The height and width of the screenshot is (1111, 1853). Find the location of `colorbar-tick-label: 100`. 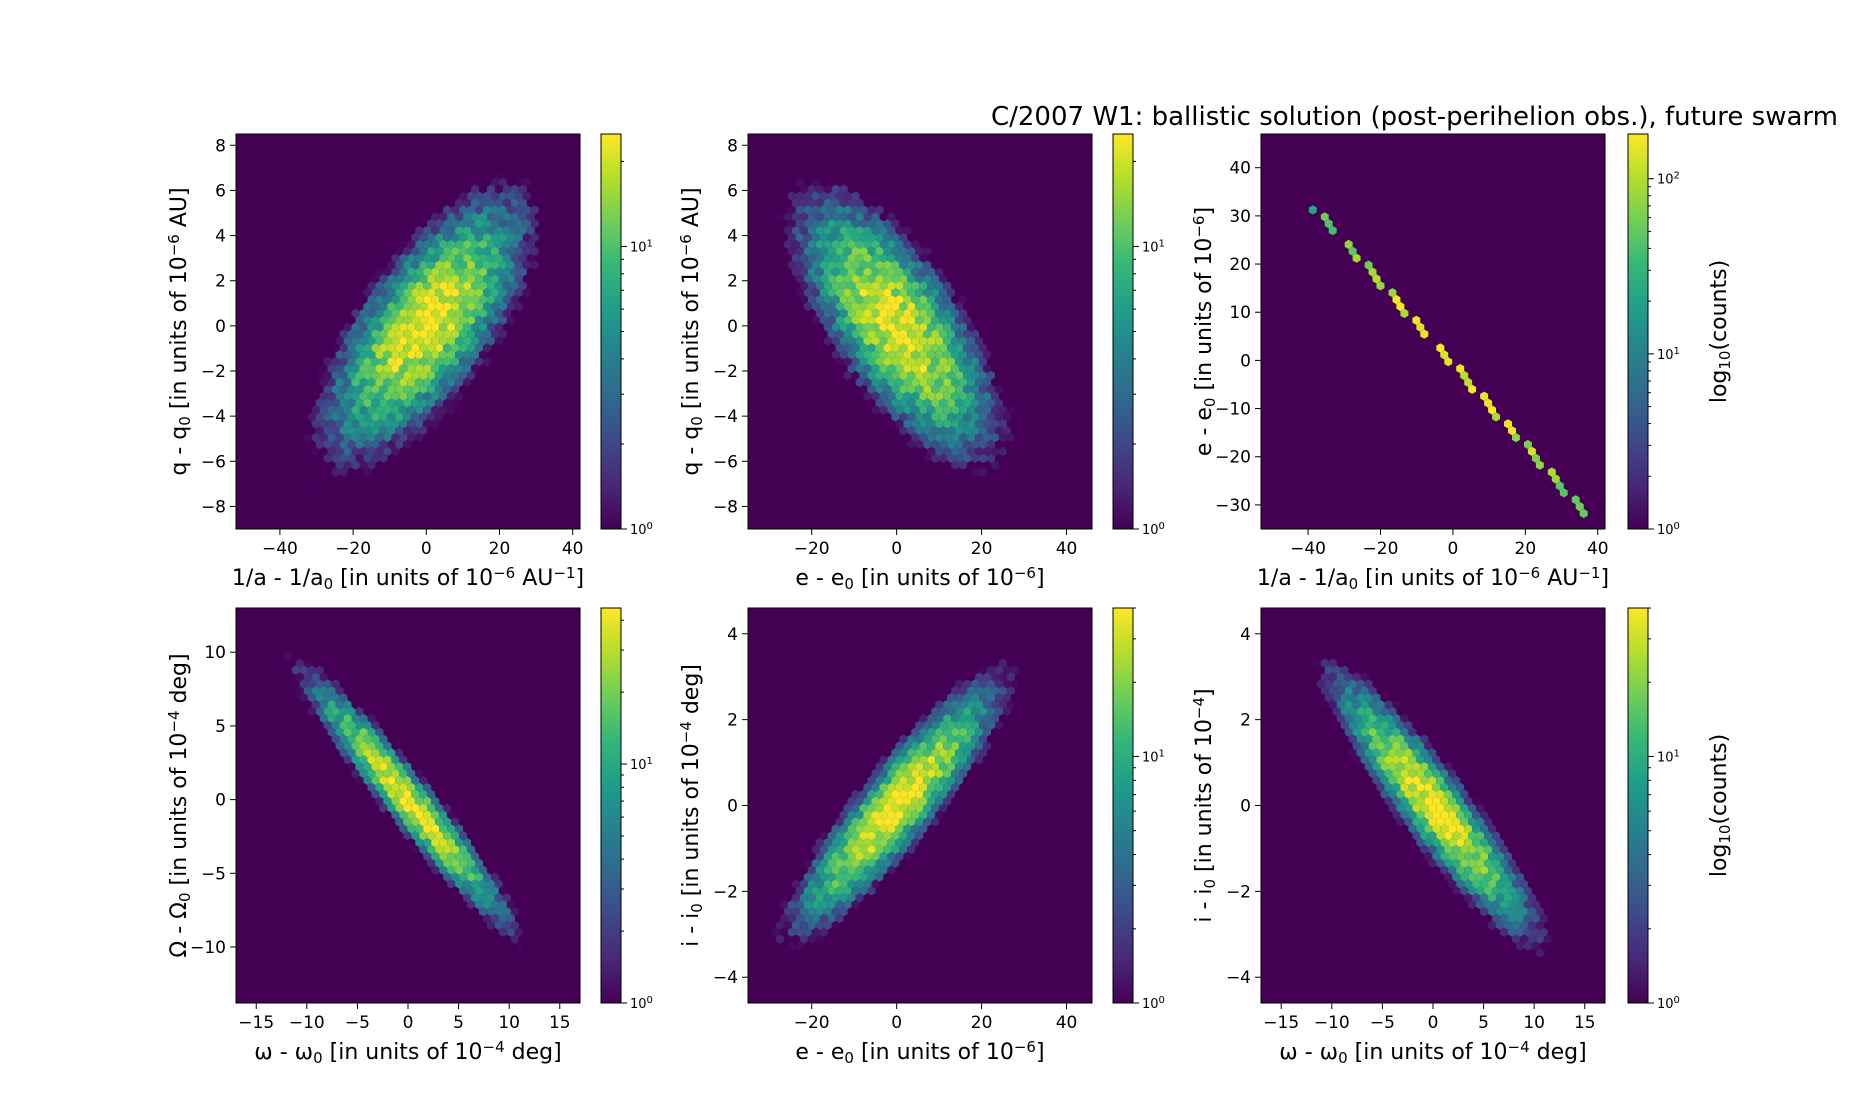

colorbar-tick-label: 100 is located at coordinates (1668, 1003).